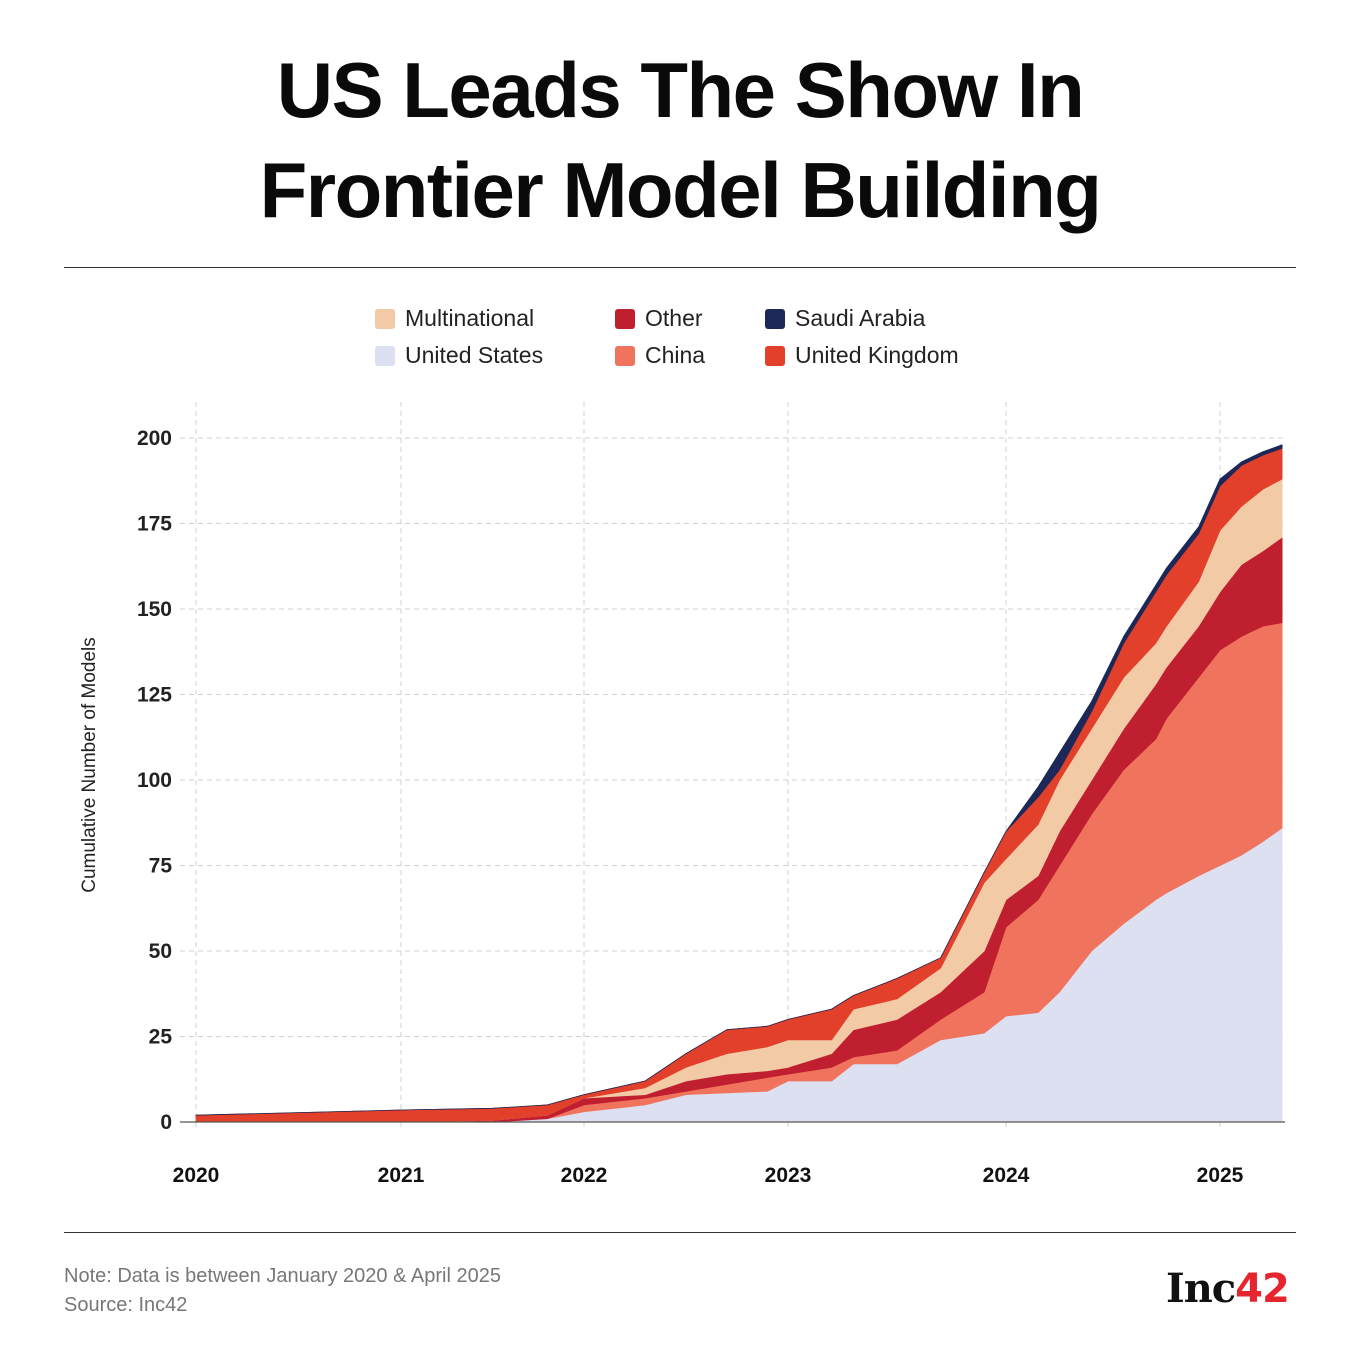 This screenshot has width=1360, height=1353. Describe the element at coordinates (680, 190) in the screenshot. I see `title-line-2: Frontier Model Building` at that location.